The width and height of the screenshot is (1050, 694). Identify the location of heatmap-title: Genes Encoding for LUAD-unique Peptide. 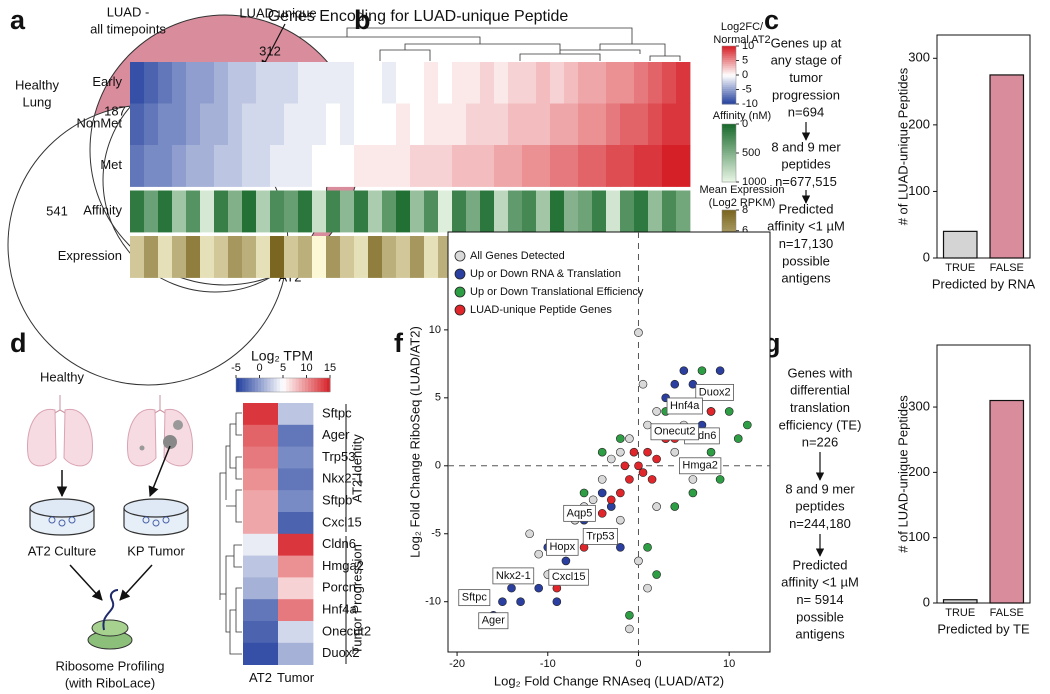
(418, 16).